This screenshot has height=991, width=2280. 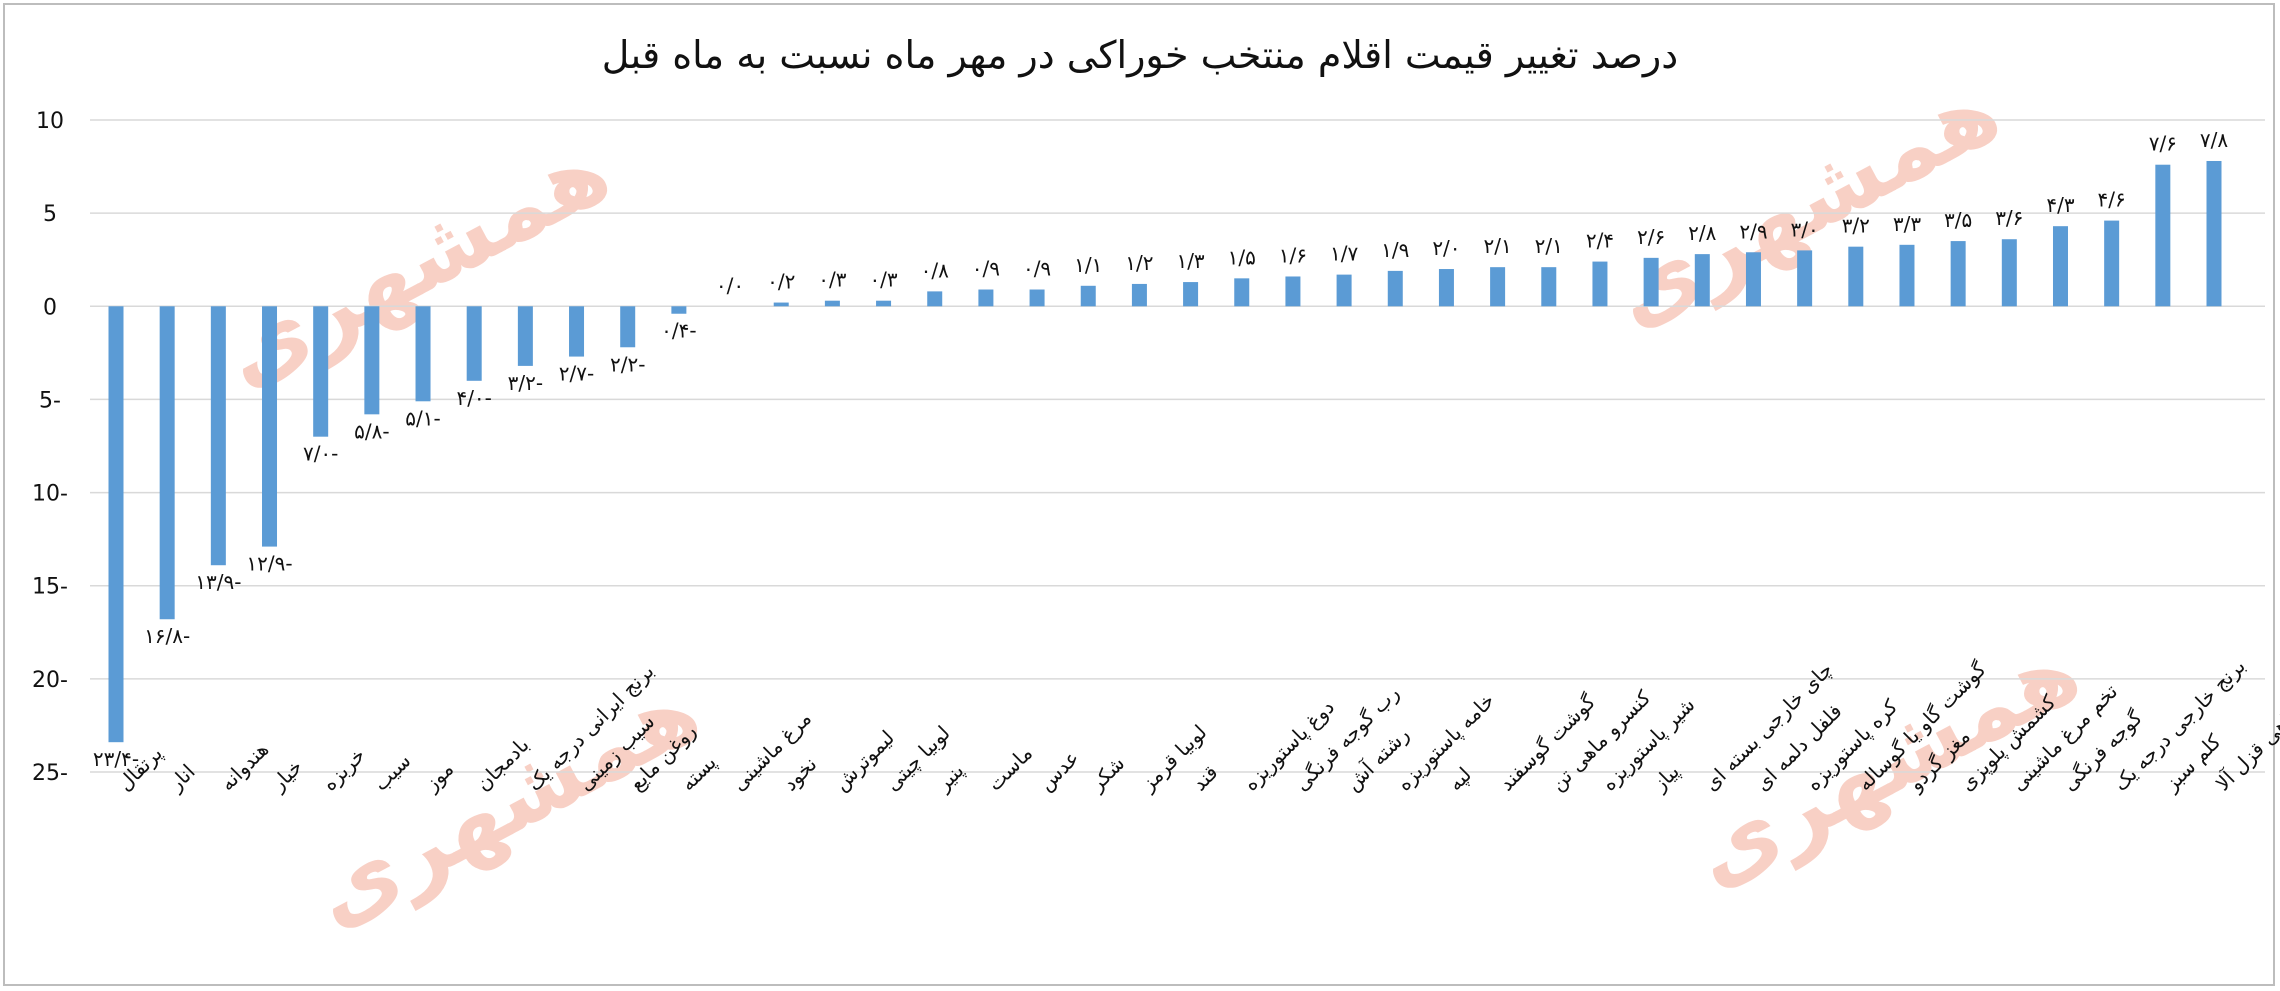 What do you see at coordinates (50, 307) in the screenshot?
I see `y-tick-label: 0` at bounding box center [50, 307].